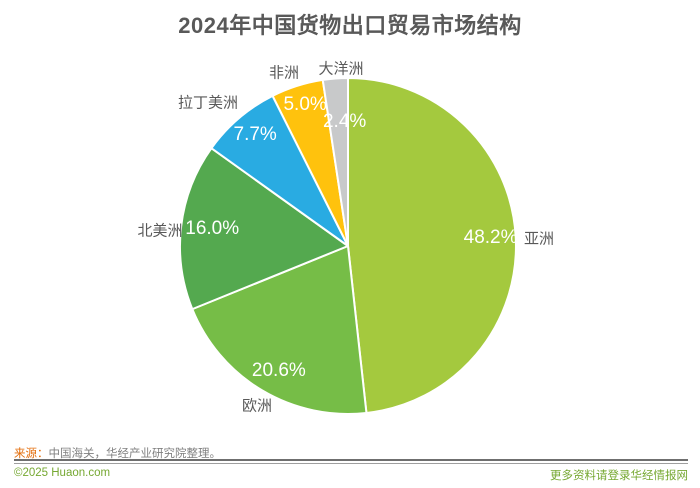  What do you see at coordinates (305, 105) in the screenshot?
I see `value-label-4: 5.0%` at bounding box center [305, 105].